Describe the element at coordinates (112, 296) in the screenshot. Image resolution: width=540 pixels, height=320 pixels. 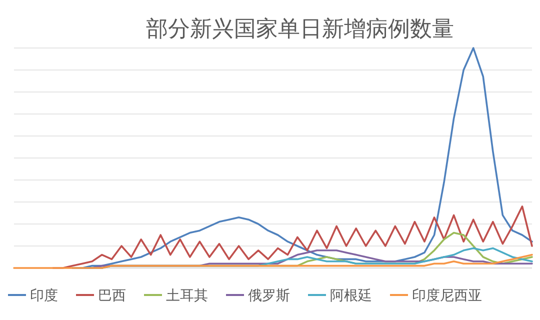
I see `legend-label: 巴西` at that location.